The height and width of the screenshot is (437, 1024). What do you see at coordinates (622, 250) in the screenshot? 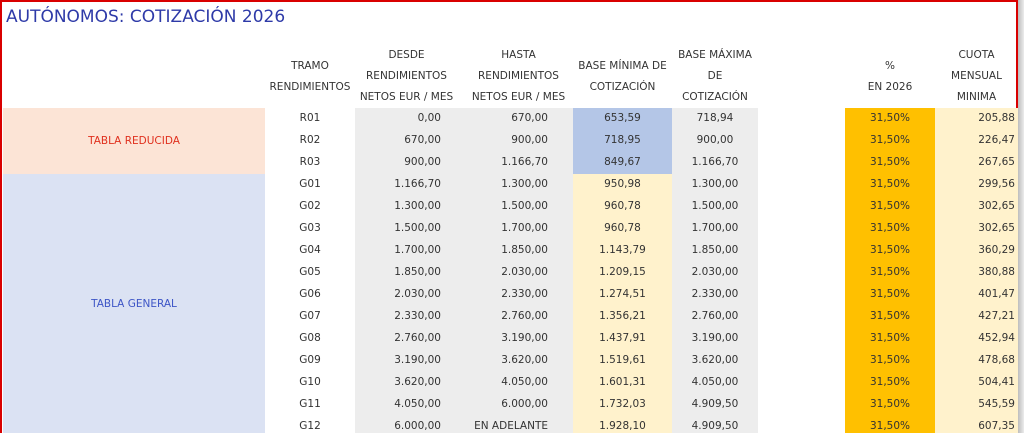
I see `cell-base-min: 1.143,79` at bounding box center [622, 250].